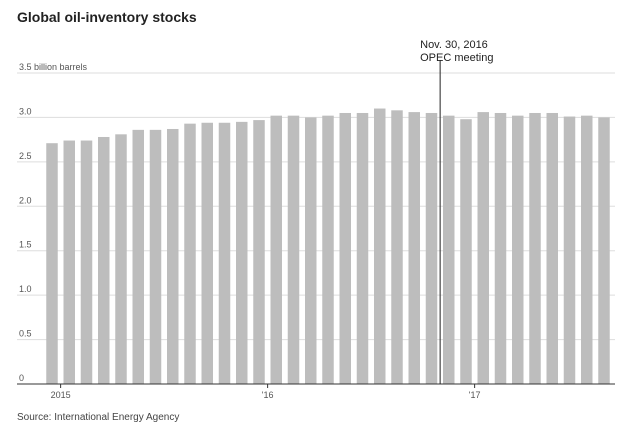  Describe the element at coordinates (25, 111) in the screenshot. I see `y-tick-label: 3.0` at that location.